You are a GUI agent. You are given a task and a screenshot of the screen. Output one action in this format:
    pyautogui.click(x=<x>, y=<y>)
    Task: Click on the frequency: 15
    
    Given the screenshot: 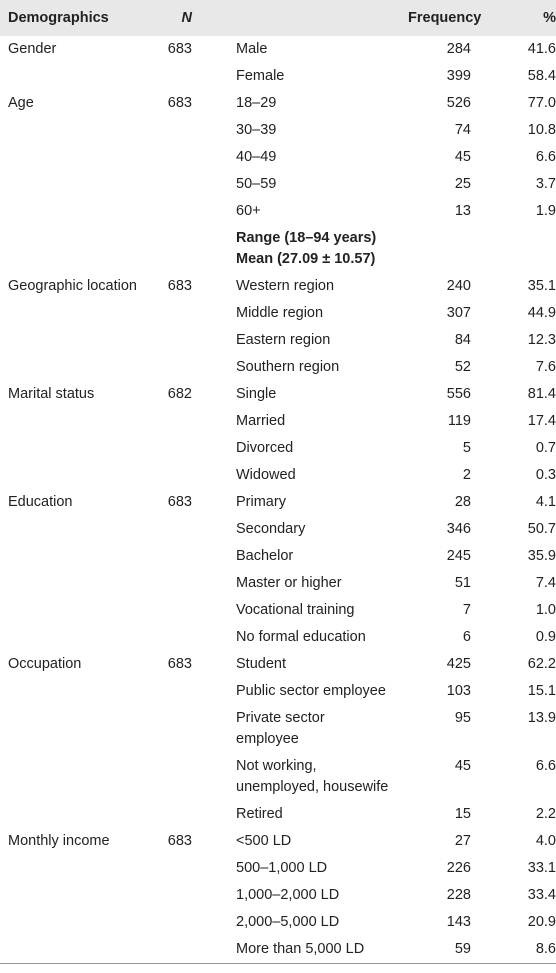 What is the action you would take?
    pyautogui.click(x=462, y=814)
    